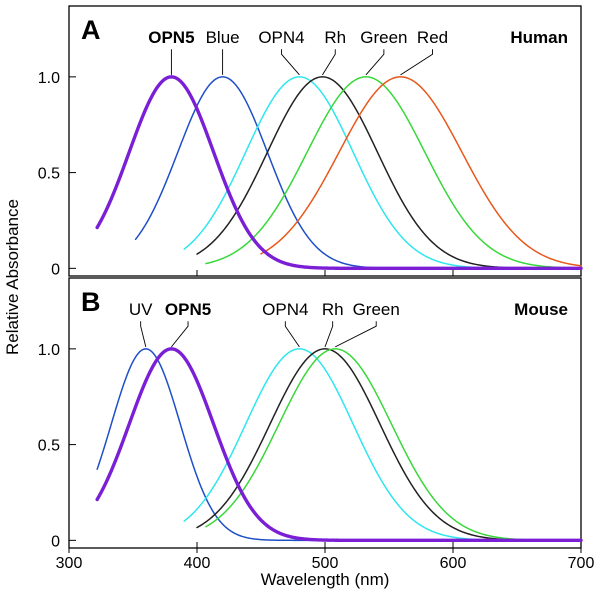 The image size is (600, 595). What do you see at coordinates (541, 309) in the screenshot?
I see `panel-mouse-species: Mouse` at bounding box center [541, 309].